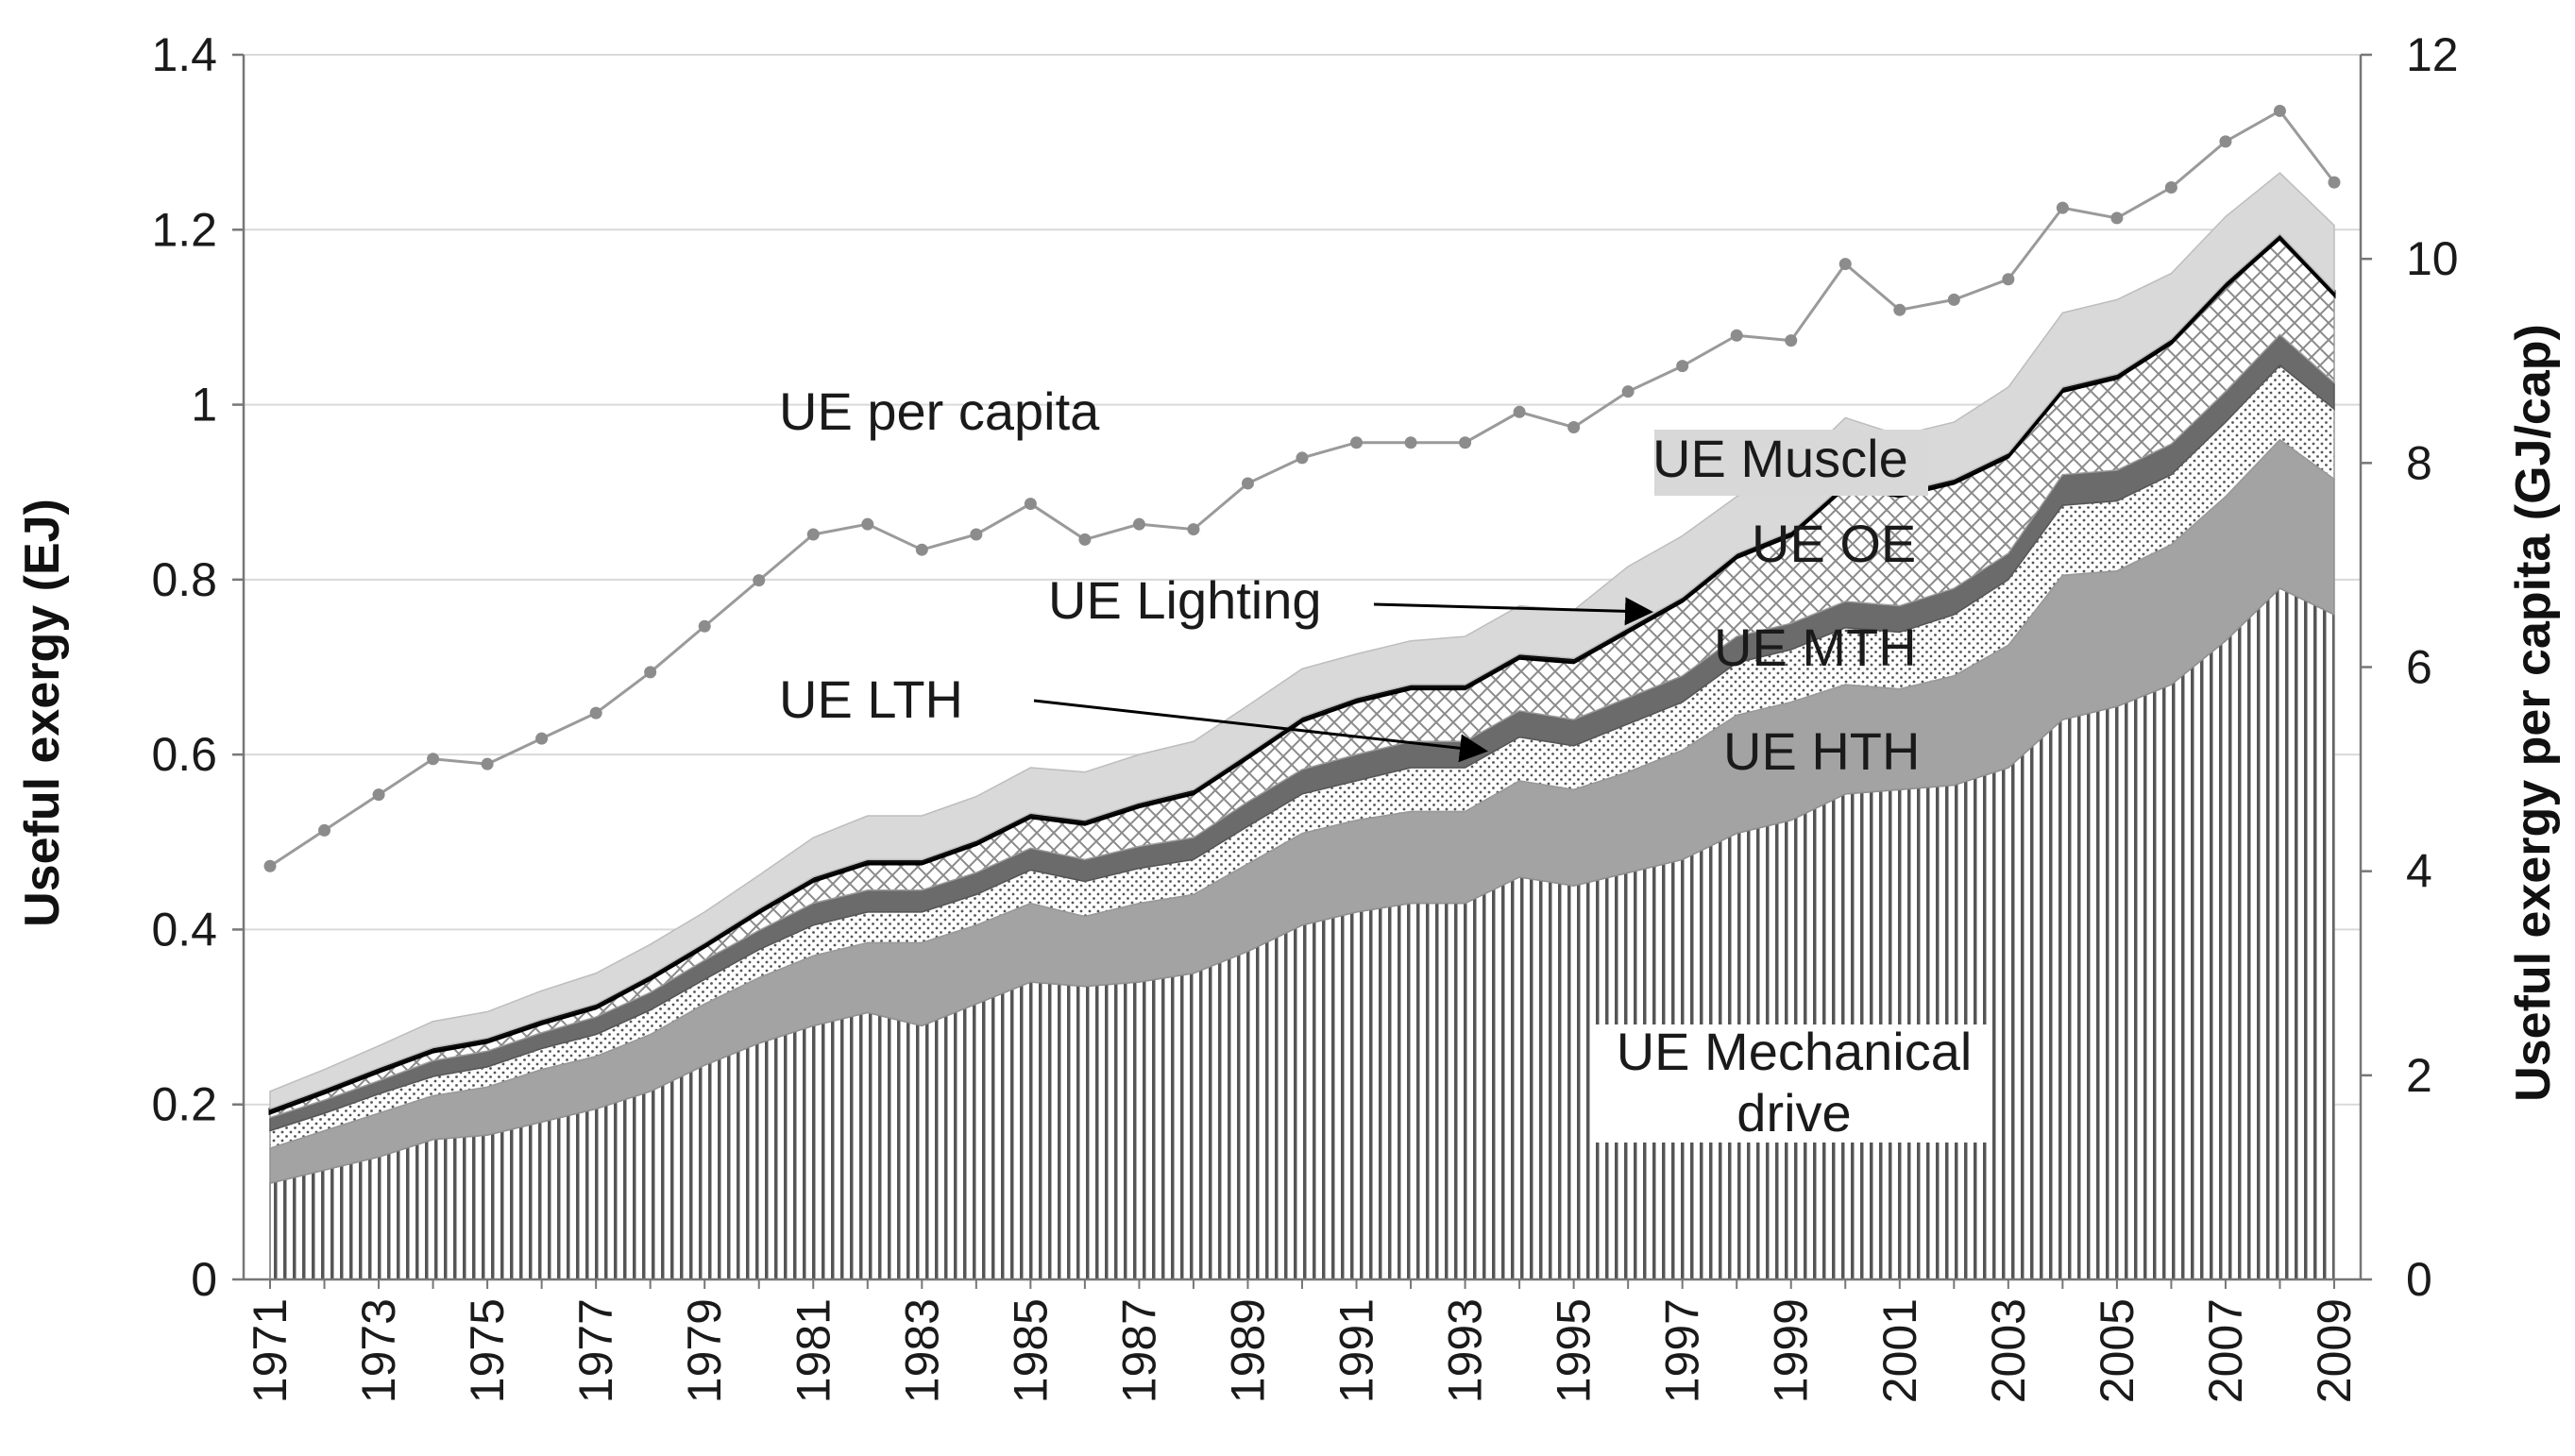 This screenshot has width=2575, height=1456. Describe the element at coordinates (270, 1350) in the screenshot. I see `x-tick-label: 1971` at that location.